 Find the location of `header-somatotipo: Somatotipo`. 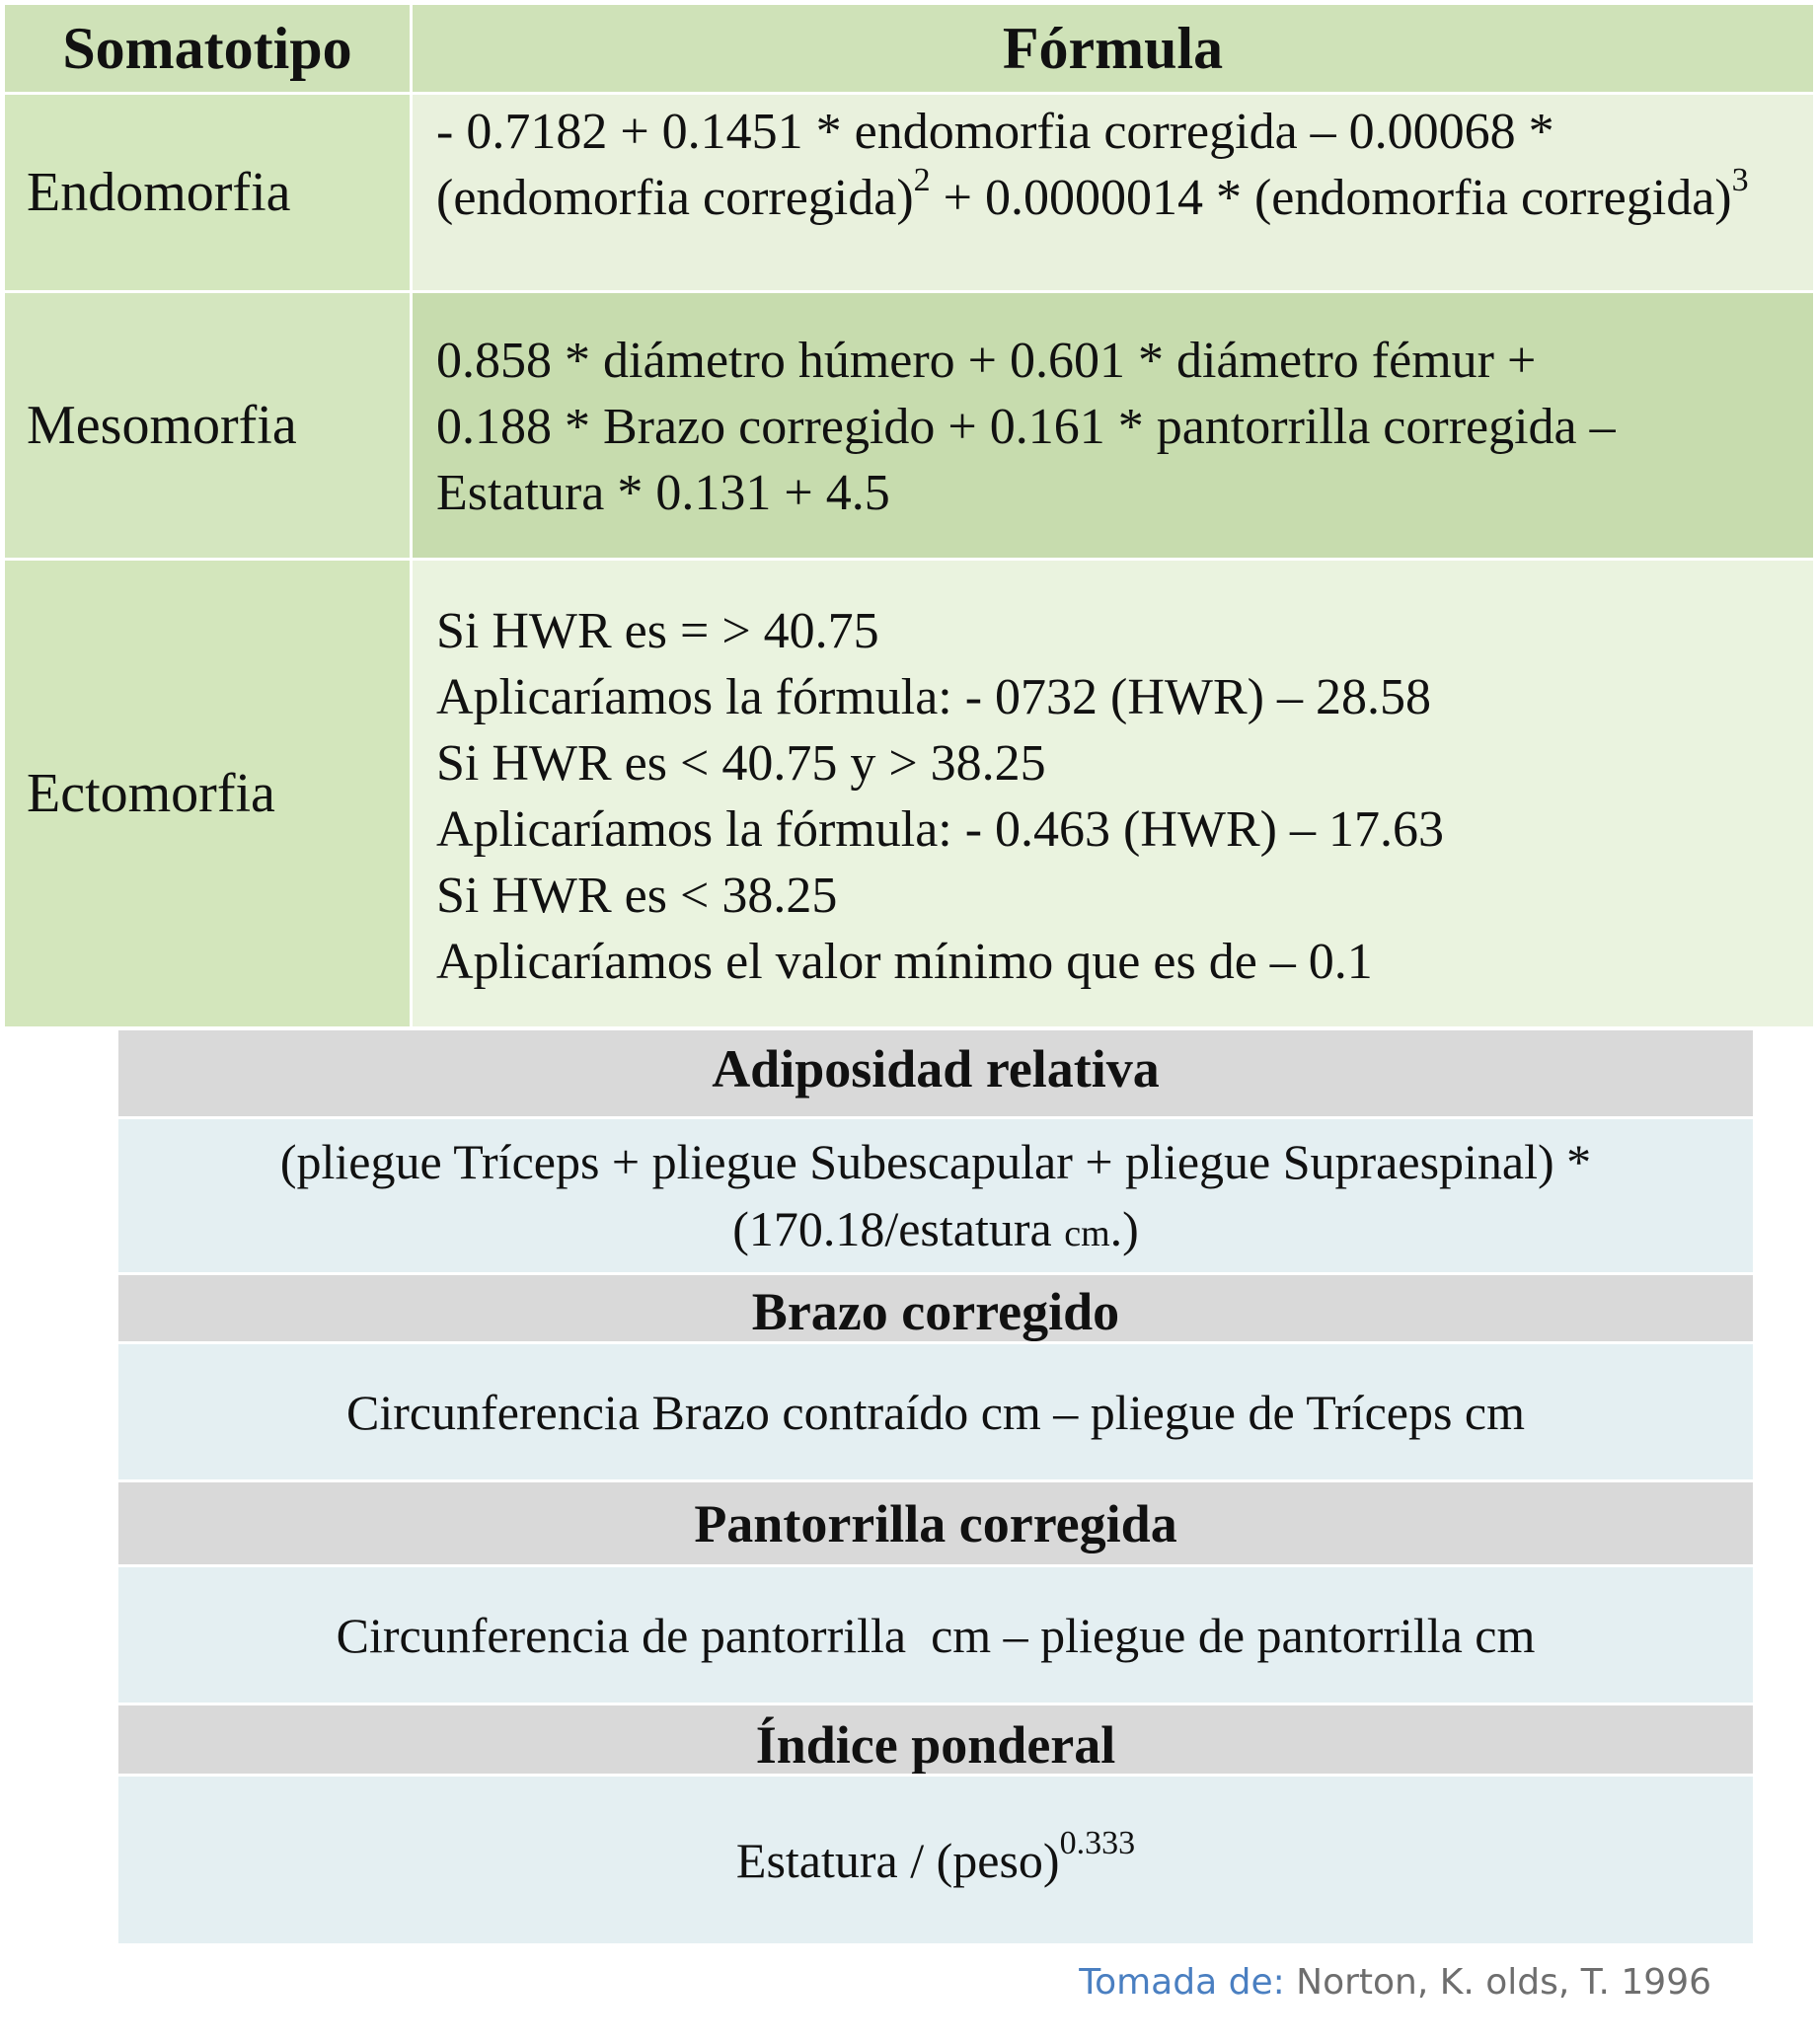

header-somatotipo: Somatotipo is located at coordinates (207, 49).